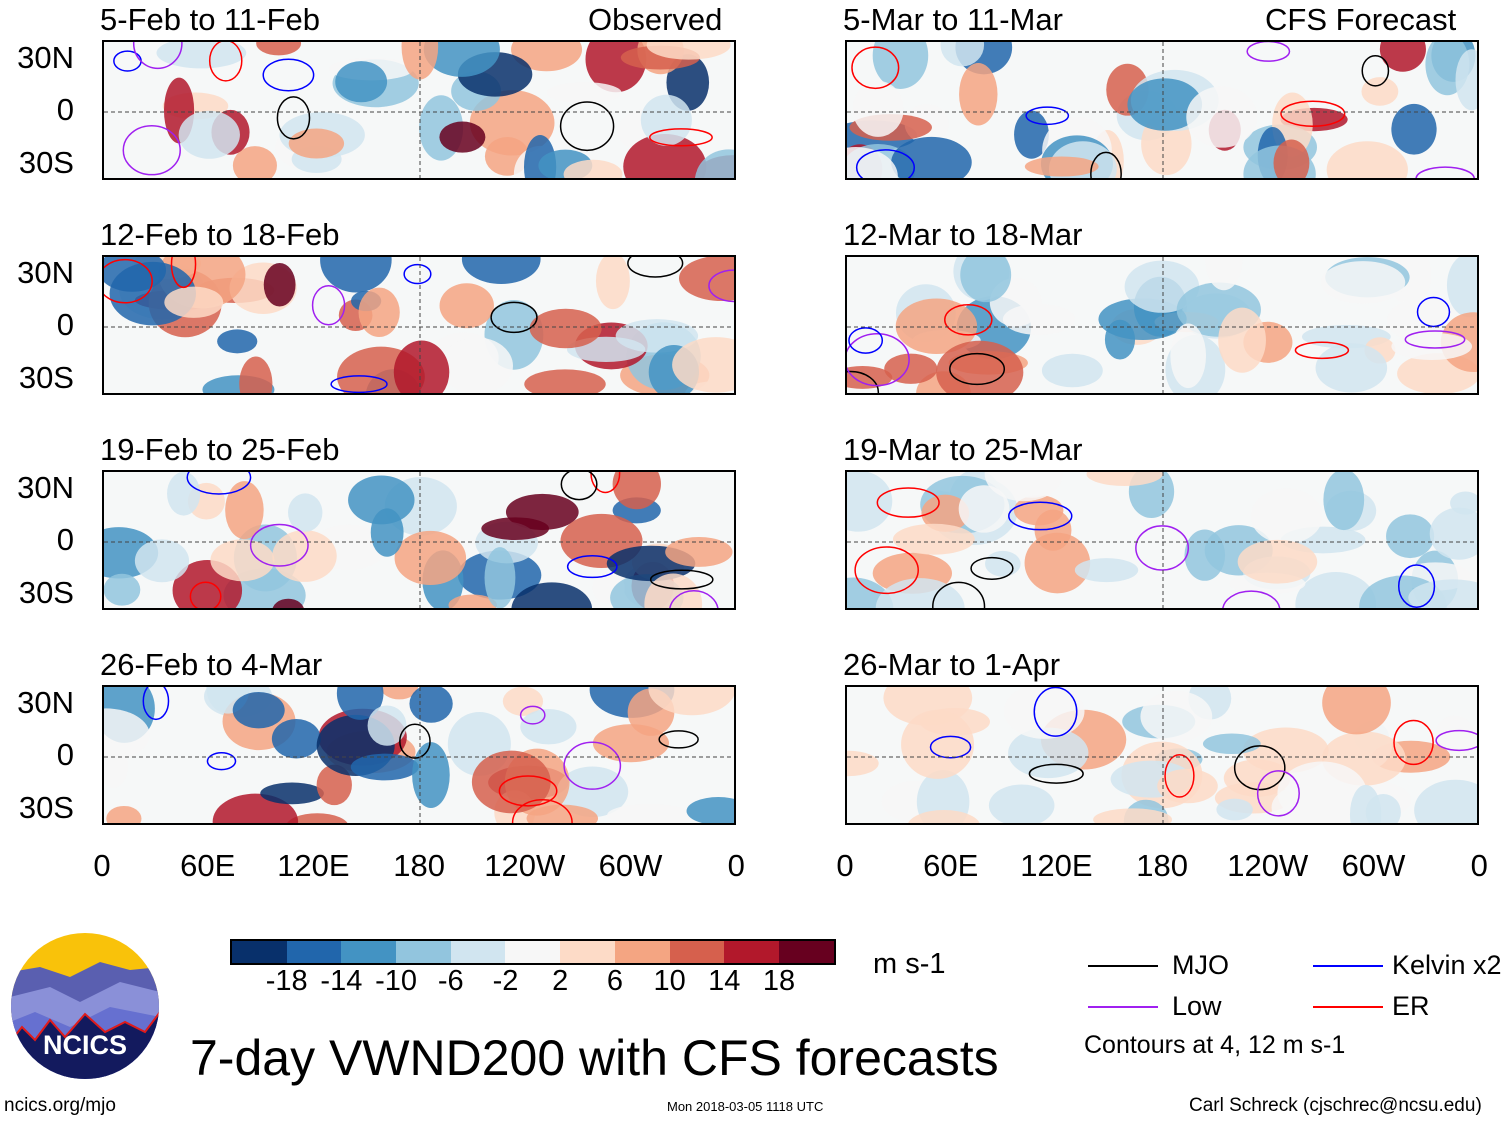 This screenshot has height=1121, width=1510. What do you see at coordinates (1268, 865) in the screenshot?
I see `lon-tick-label: 120W` at bounding box center [1268, 865].